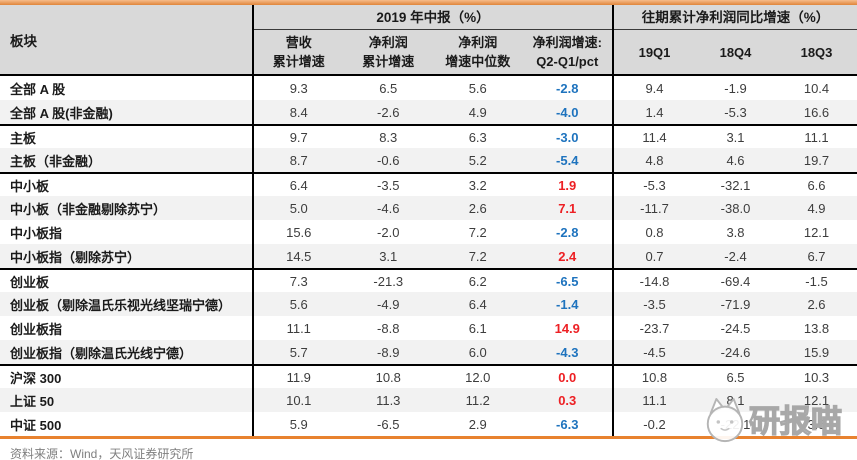 This screenshot has height=460, width=857. What do you see at coordinates (567, 281) in the screenshot?
I see `cell-q2q1: -6.5` at bounding box center [567, 281].